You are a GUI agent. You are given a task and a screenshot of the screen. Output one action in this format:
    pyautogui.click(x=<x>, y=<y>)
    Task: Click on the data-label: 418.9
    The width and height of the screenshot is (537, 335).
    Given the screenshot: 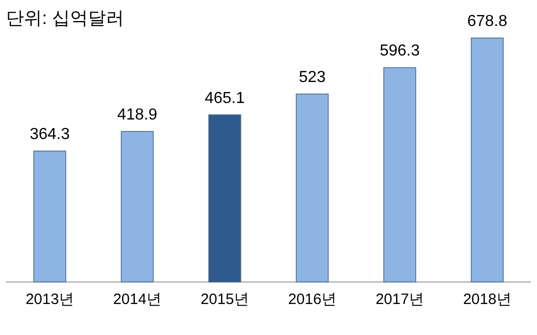 What is the action you would take?
    pyautogui.click(x=137, y=115)
    